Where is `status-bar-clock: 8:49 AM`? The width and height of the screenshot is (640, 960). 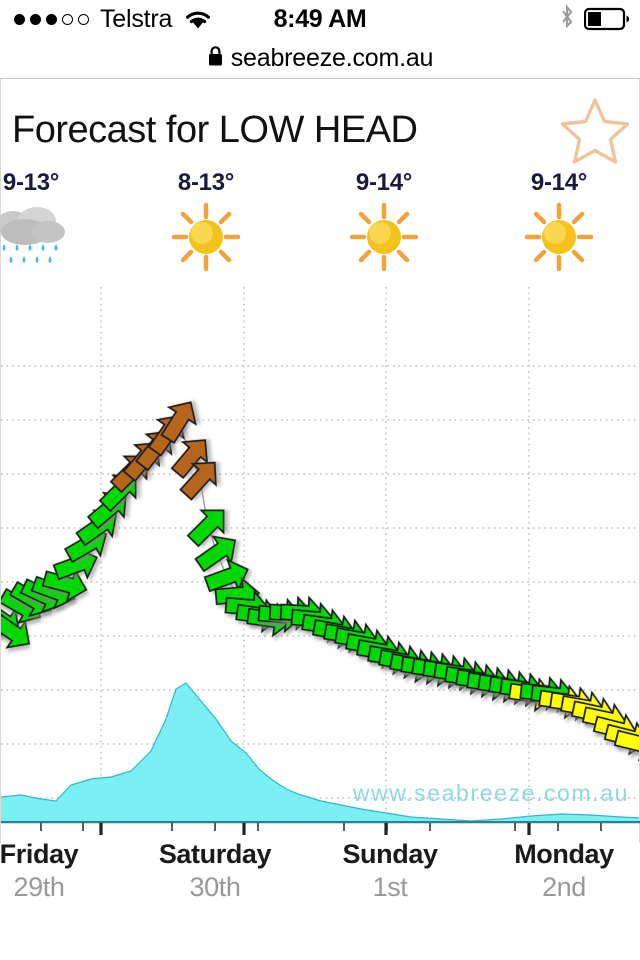 status-bar-clock: 8:49 AM is located at coordinates (320, 18).